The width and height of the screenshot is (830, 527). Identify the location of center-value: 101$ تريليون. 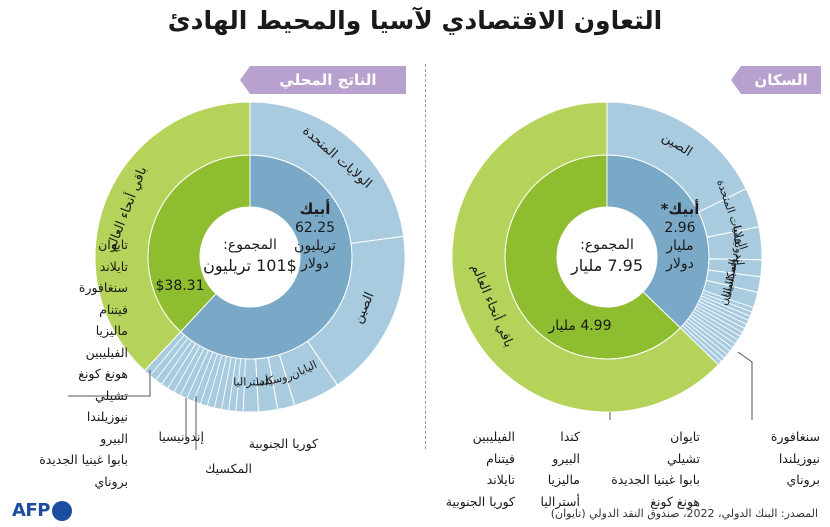
(250, 266).